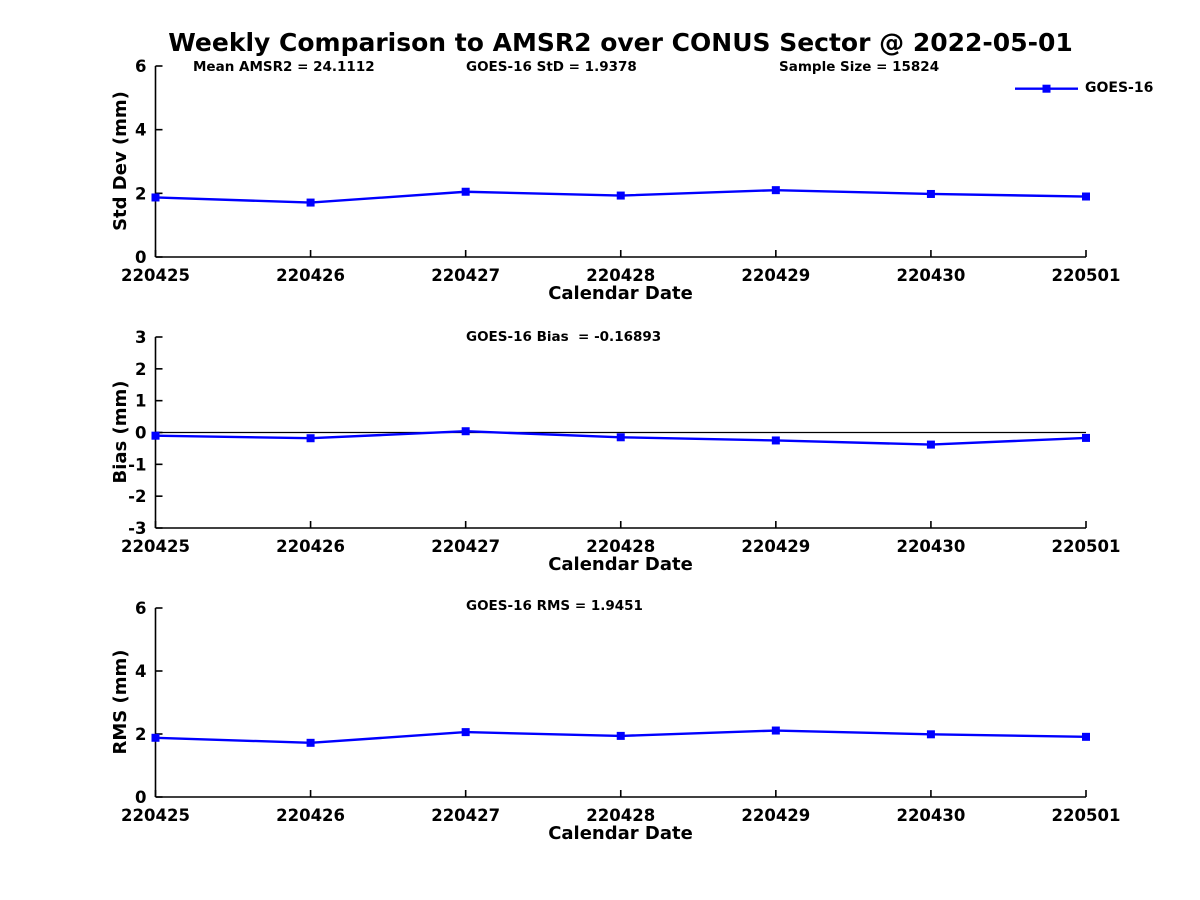 The width and height of the screenshot is (1200, 900). Describe the element at coordinates (137, 496) in the screenshot. I see `y-tick-label: -2` at that location.